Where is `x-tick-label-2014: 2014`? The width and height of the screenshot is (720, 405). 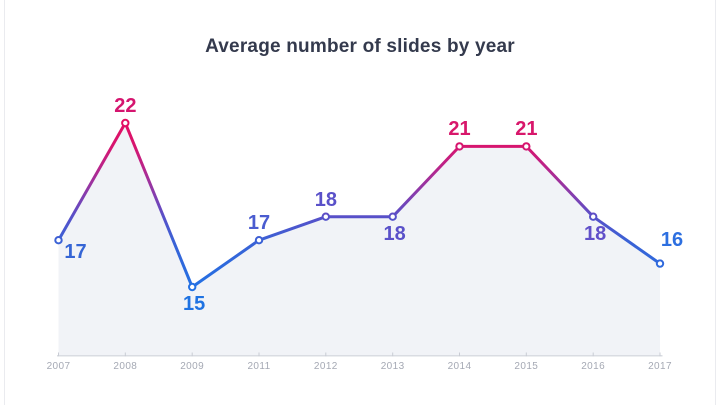
x-tick-label-2014: 2014 is located at coordinates (459, 366).